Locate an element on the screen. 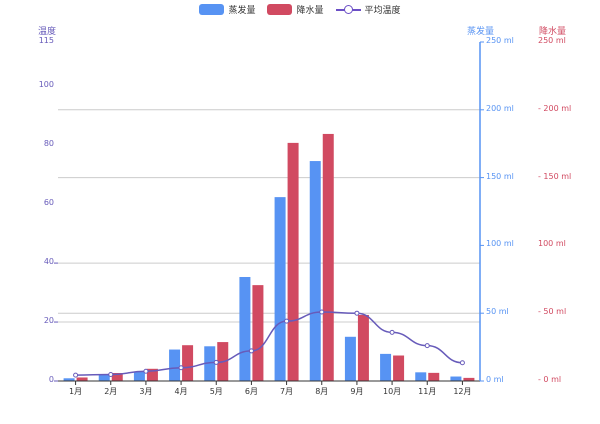 The width and height of the screenshot is (600, 424). left-axis-tick: 115 is located at coordinates (46, 40).